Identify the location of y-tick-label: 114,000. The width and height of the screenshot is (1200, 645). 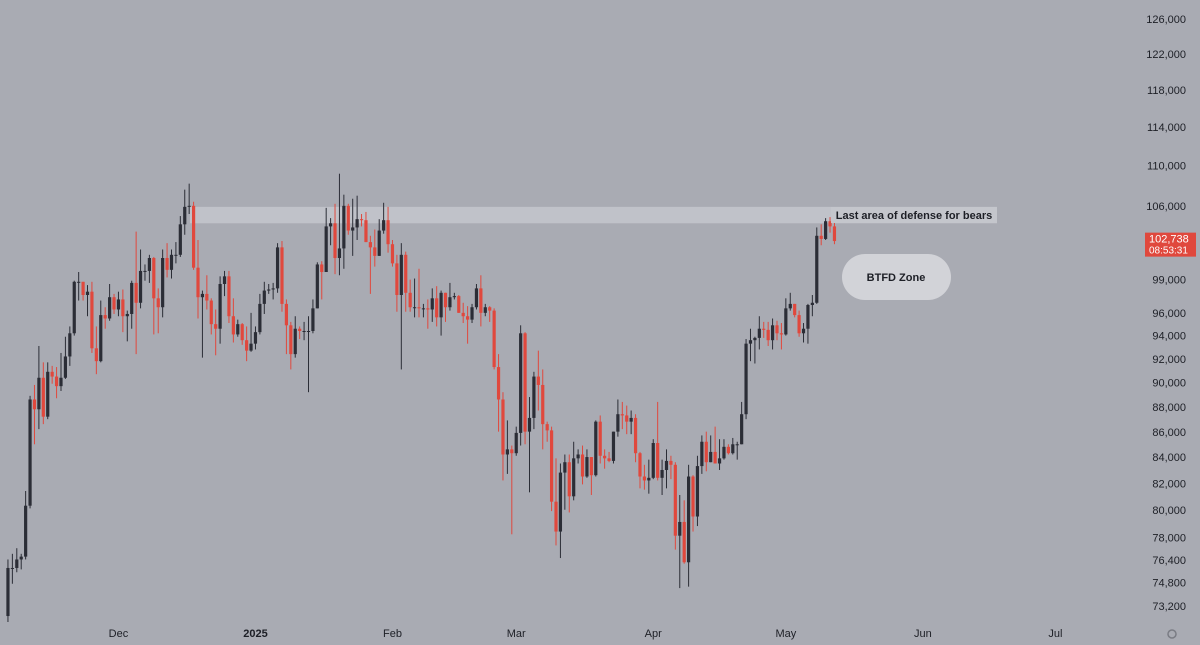
(1166, 128).